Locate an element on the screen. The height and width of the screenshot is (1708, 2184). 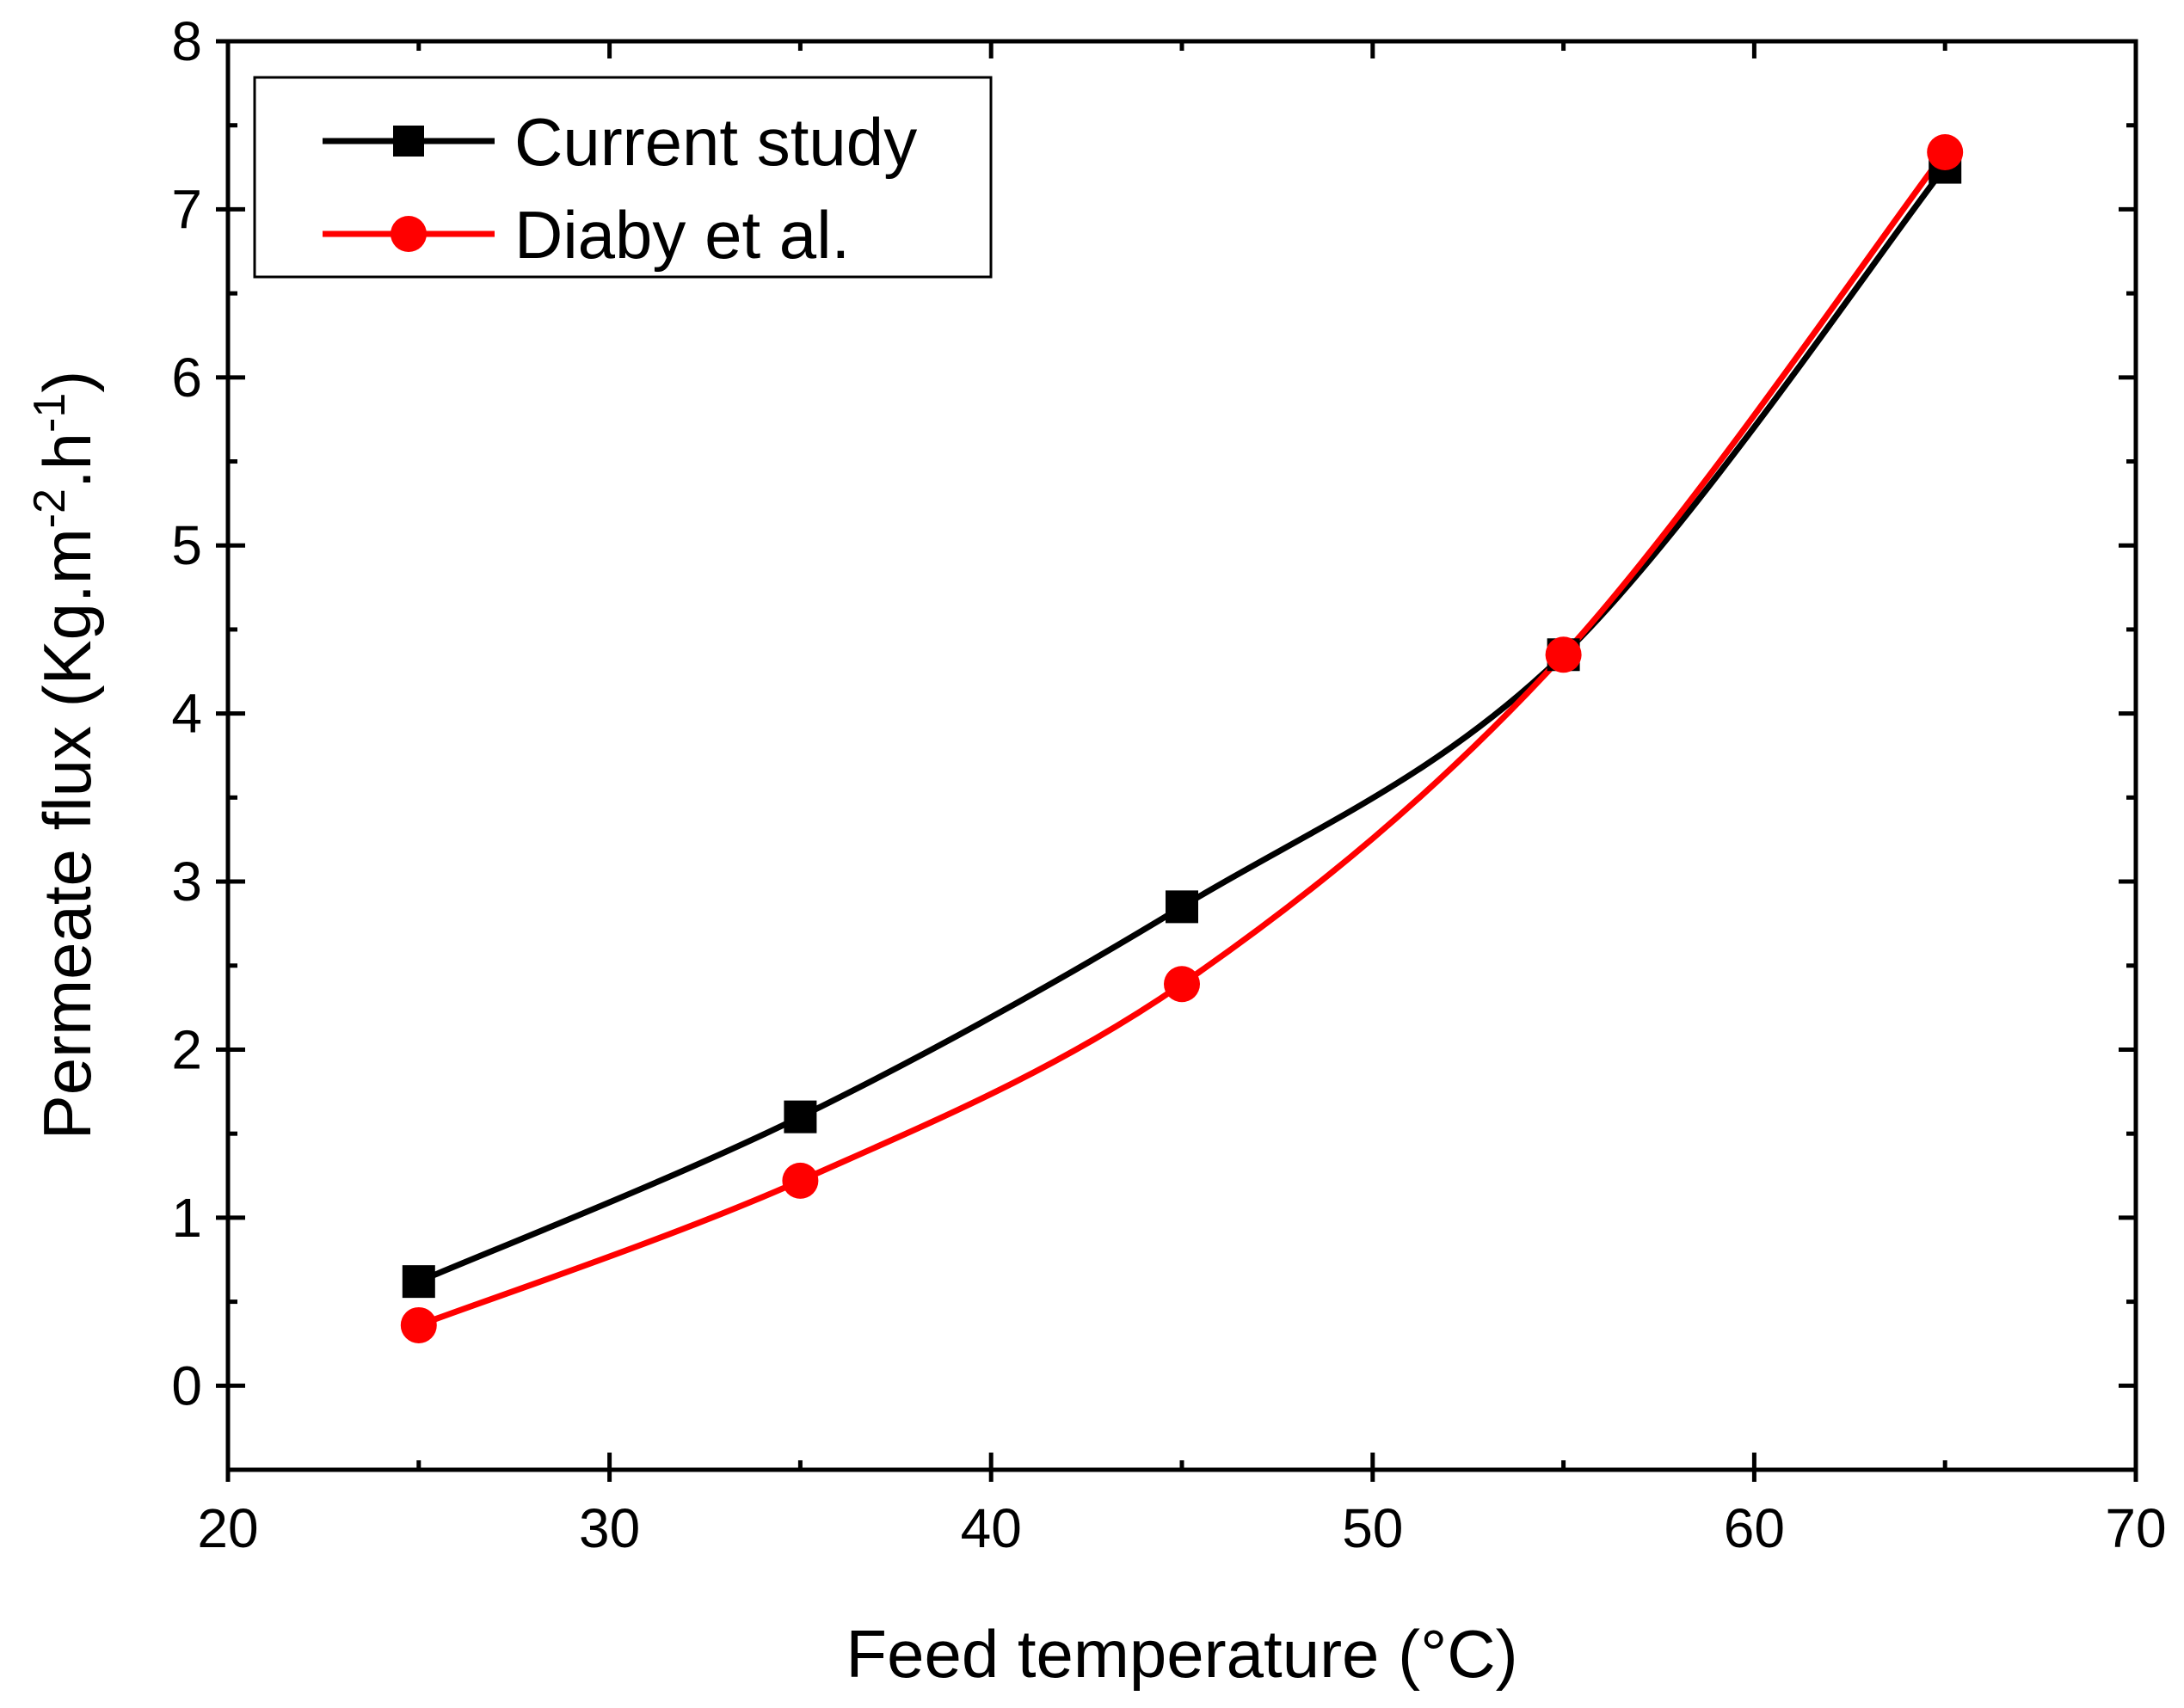
x-tick-labels: 20 30 40 50 60 70 is located at coordinates (1182, 1528).